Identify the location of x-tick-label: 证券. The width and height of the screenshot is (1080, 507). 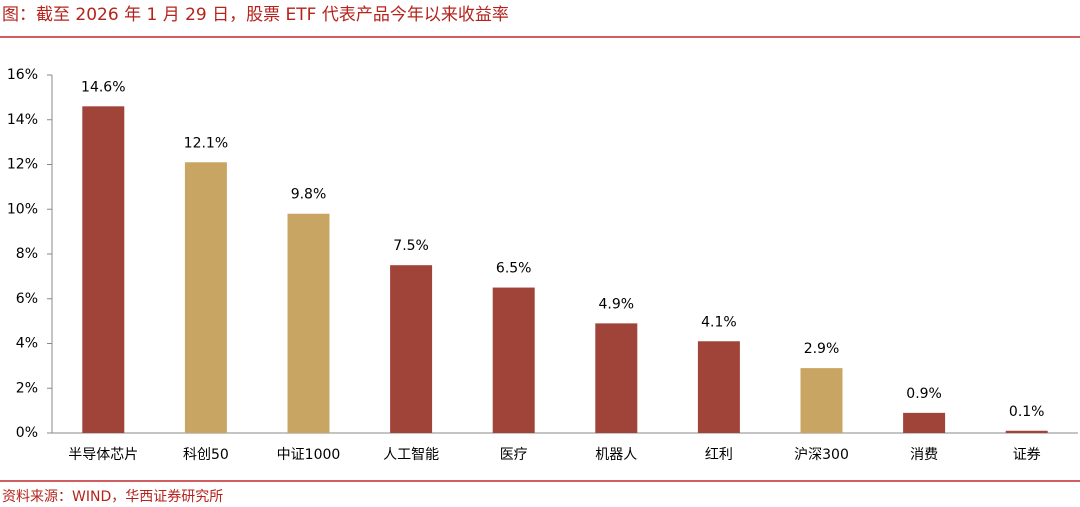
(1027, 455).